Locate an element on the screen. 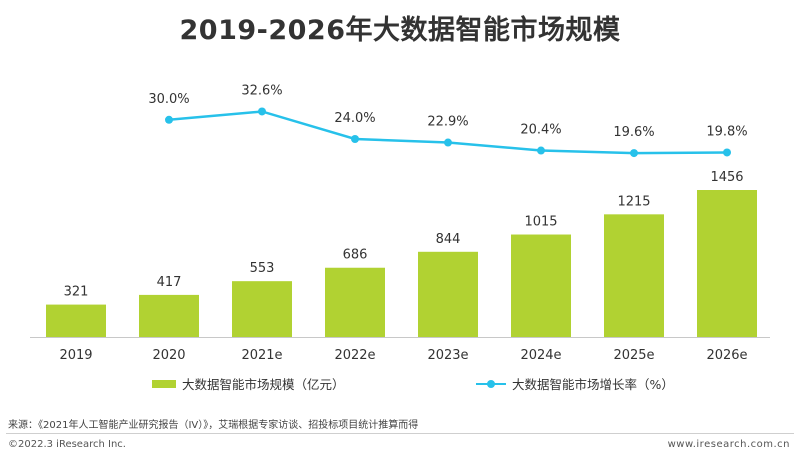 This screenshot has width=800, height=461. legend-bar-swatch is located at coordinates (164, 383).